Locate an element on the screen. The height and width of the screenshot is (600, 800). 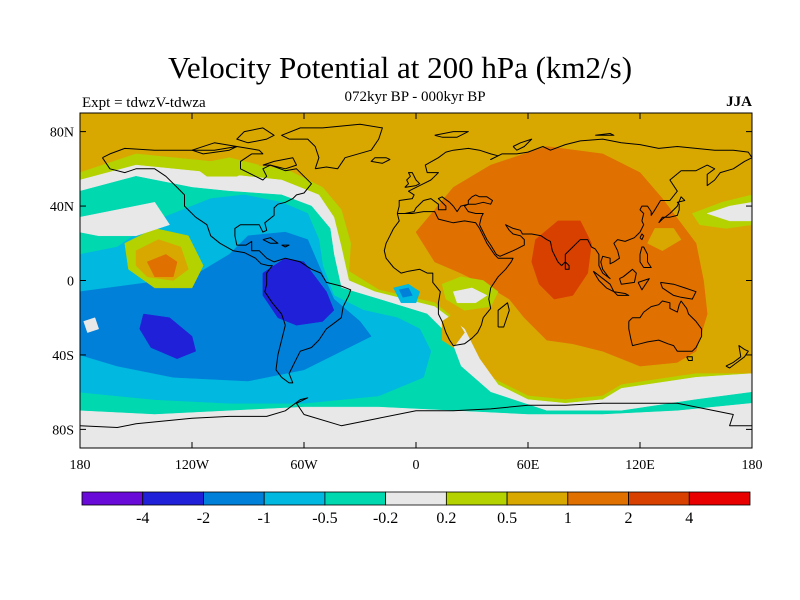
season-label: JJA is located at coordinates (739, 102).